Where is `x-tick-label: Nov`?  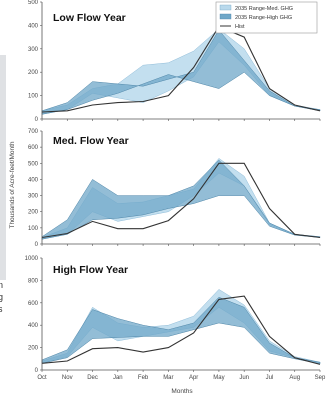
x-tick-label: Nov is located at coordinates (67, 378).